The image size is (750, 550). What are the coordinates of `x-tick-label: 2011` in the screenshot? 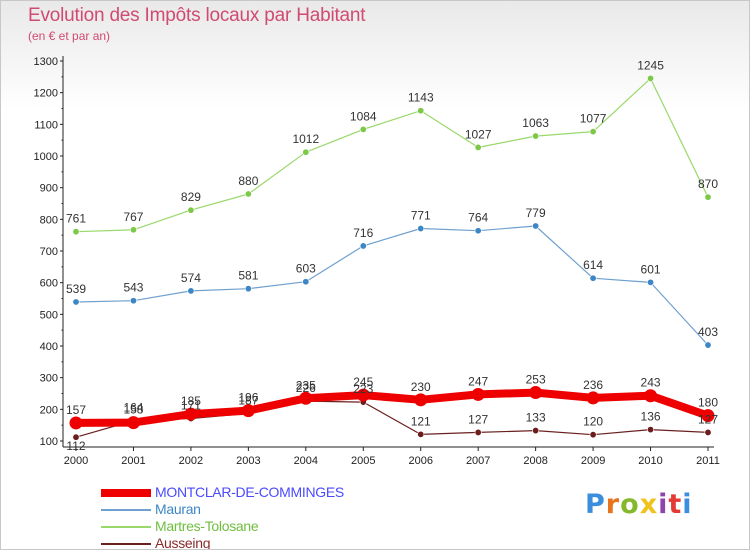 It's located at (708, 461).